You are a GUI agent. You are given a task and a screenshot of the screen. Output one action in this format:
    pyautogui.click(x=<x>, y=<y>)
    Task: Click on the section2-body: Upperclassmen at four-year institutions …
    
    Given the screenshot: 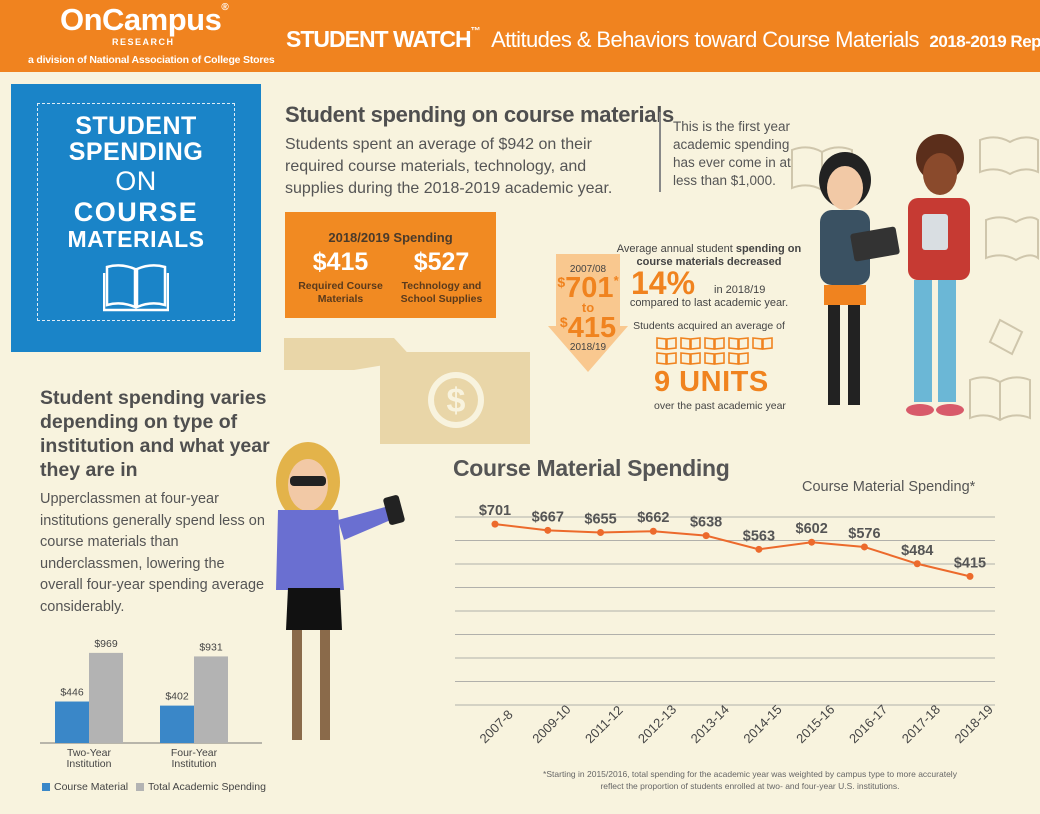 What is the action you would take?
    pyautogui.click(x=152, y=553)
    